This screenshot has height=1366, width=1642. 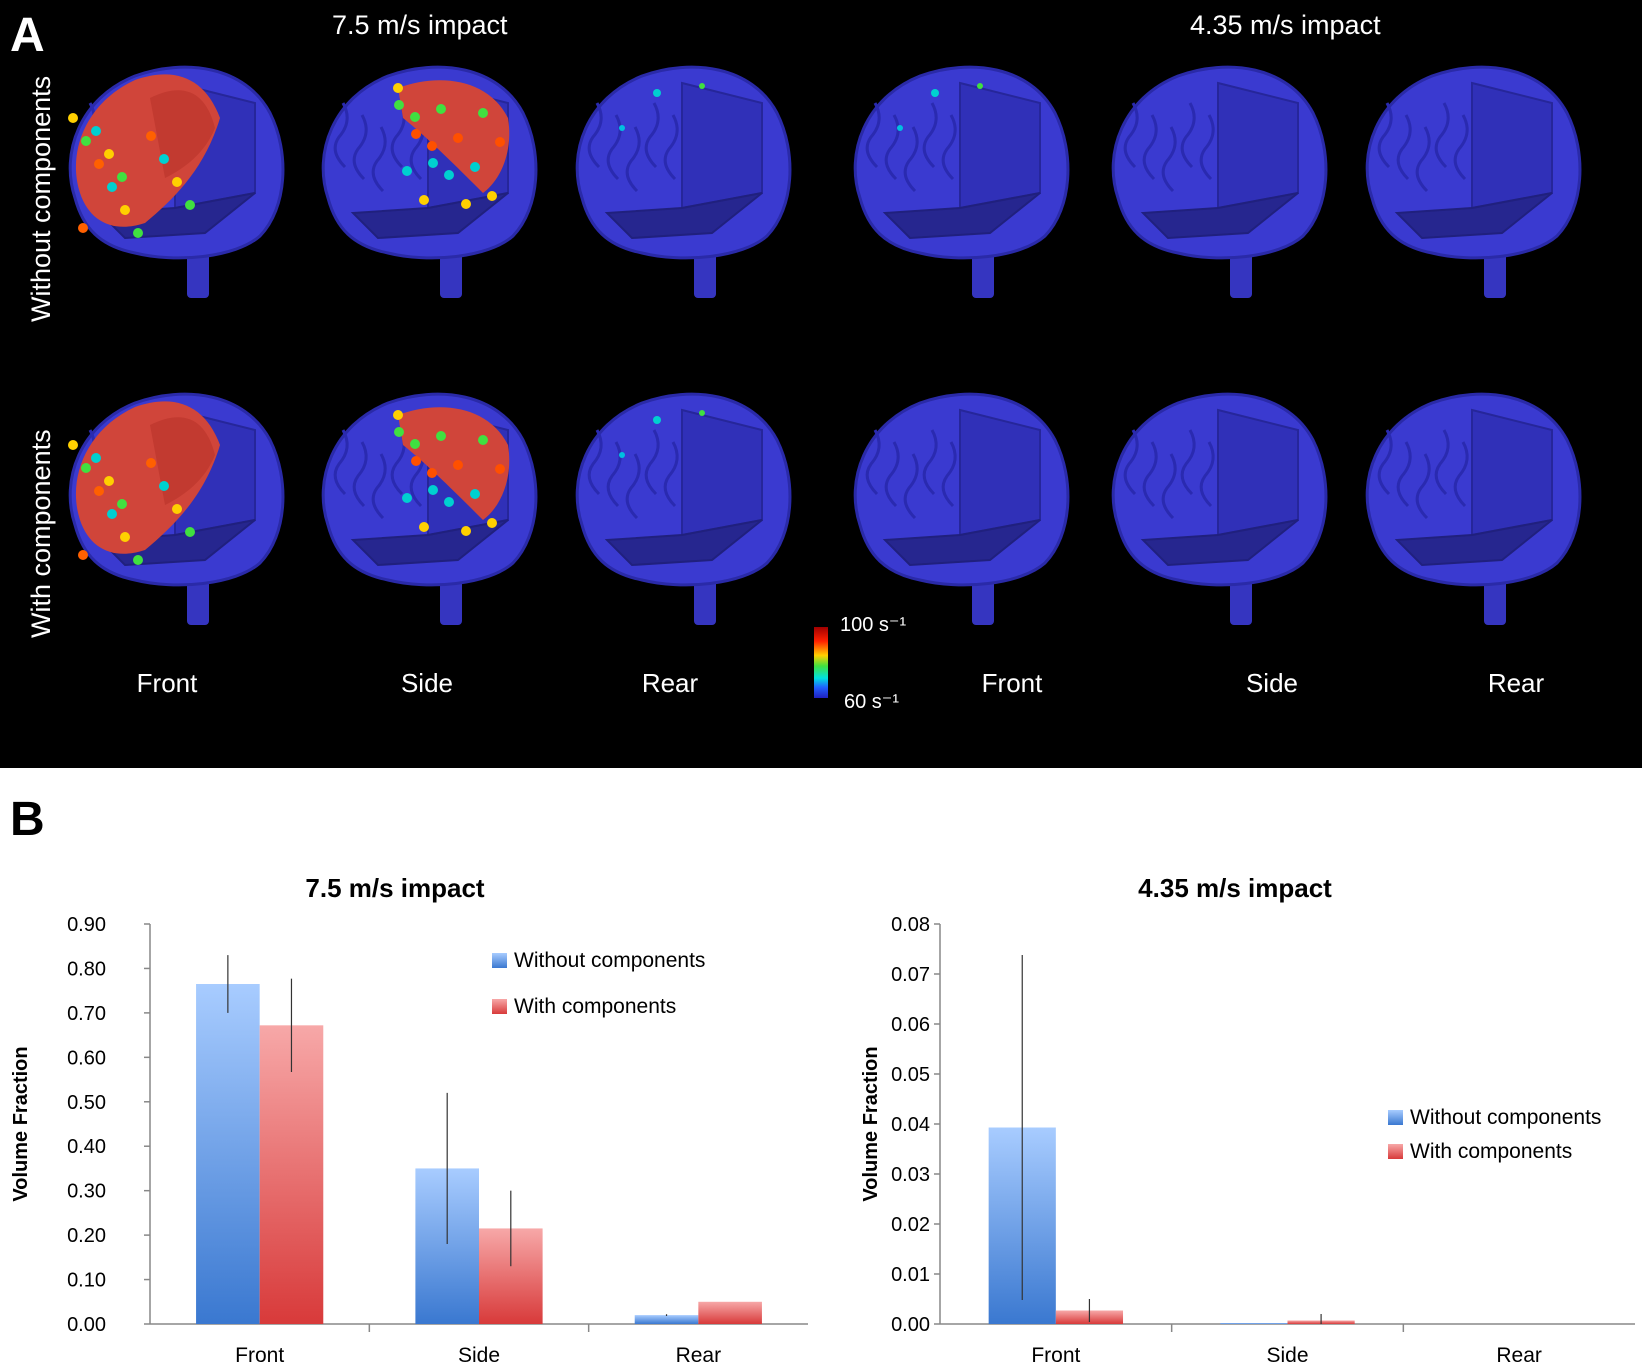 What do you see at coordinates (910, 1175) in the screenshot?
I see `y-tick-label: 0.03` at bounding box center [910, 1175].